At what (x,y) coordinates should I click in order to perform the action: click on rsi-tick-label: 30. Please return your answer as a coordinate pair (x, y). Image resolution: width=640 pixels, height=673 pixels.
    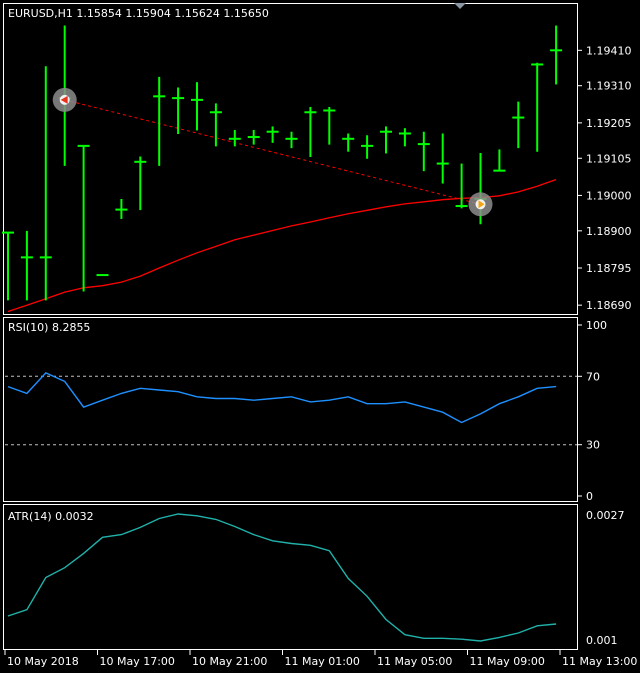
    Looking at the image, I should click on (593, 445).